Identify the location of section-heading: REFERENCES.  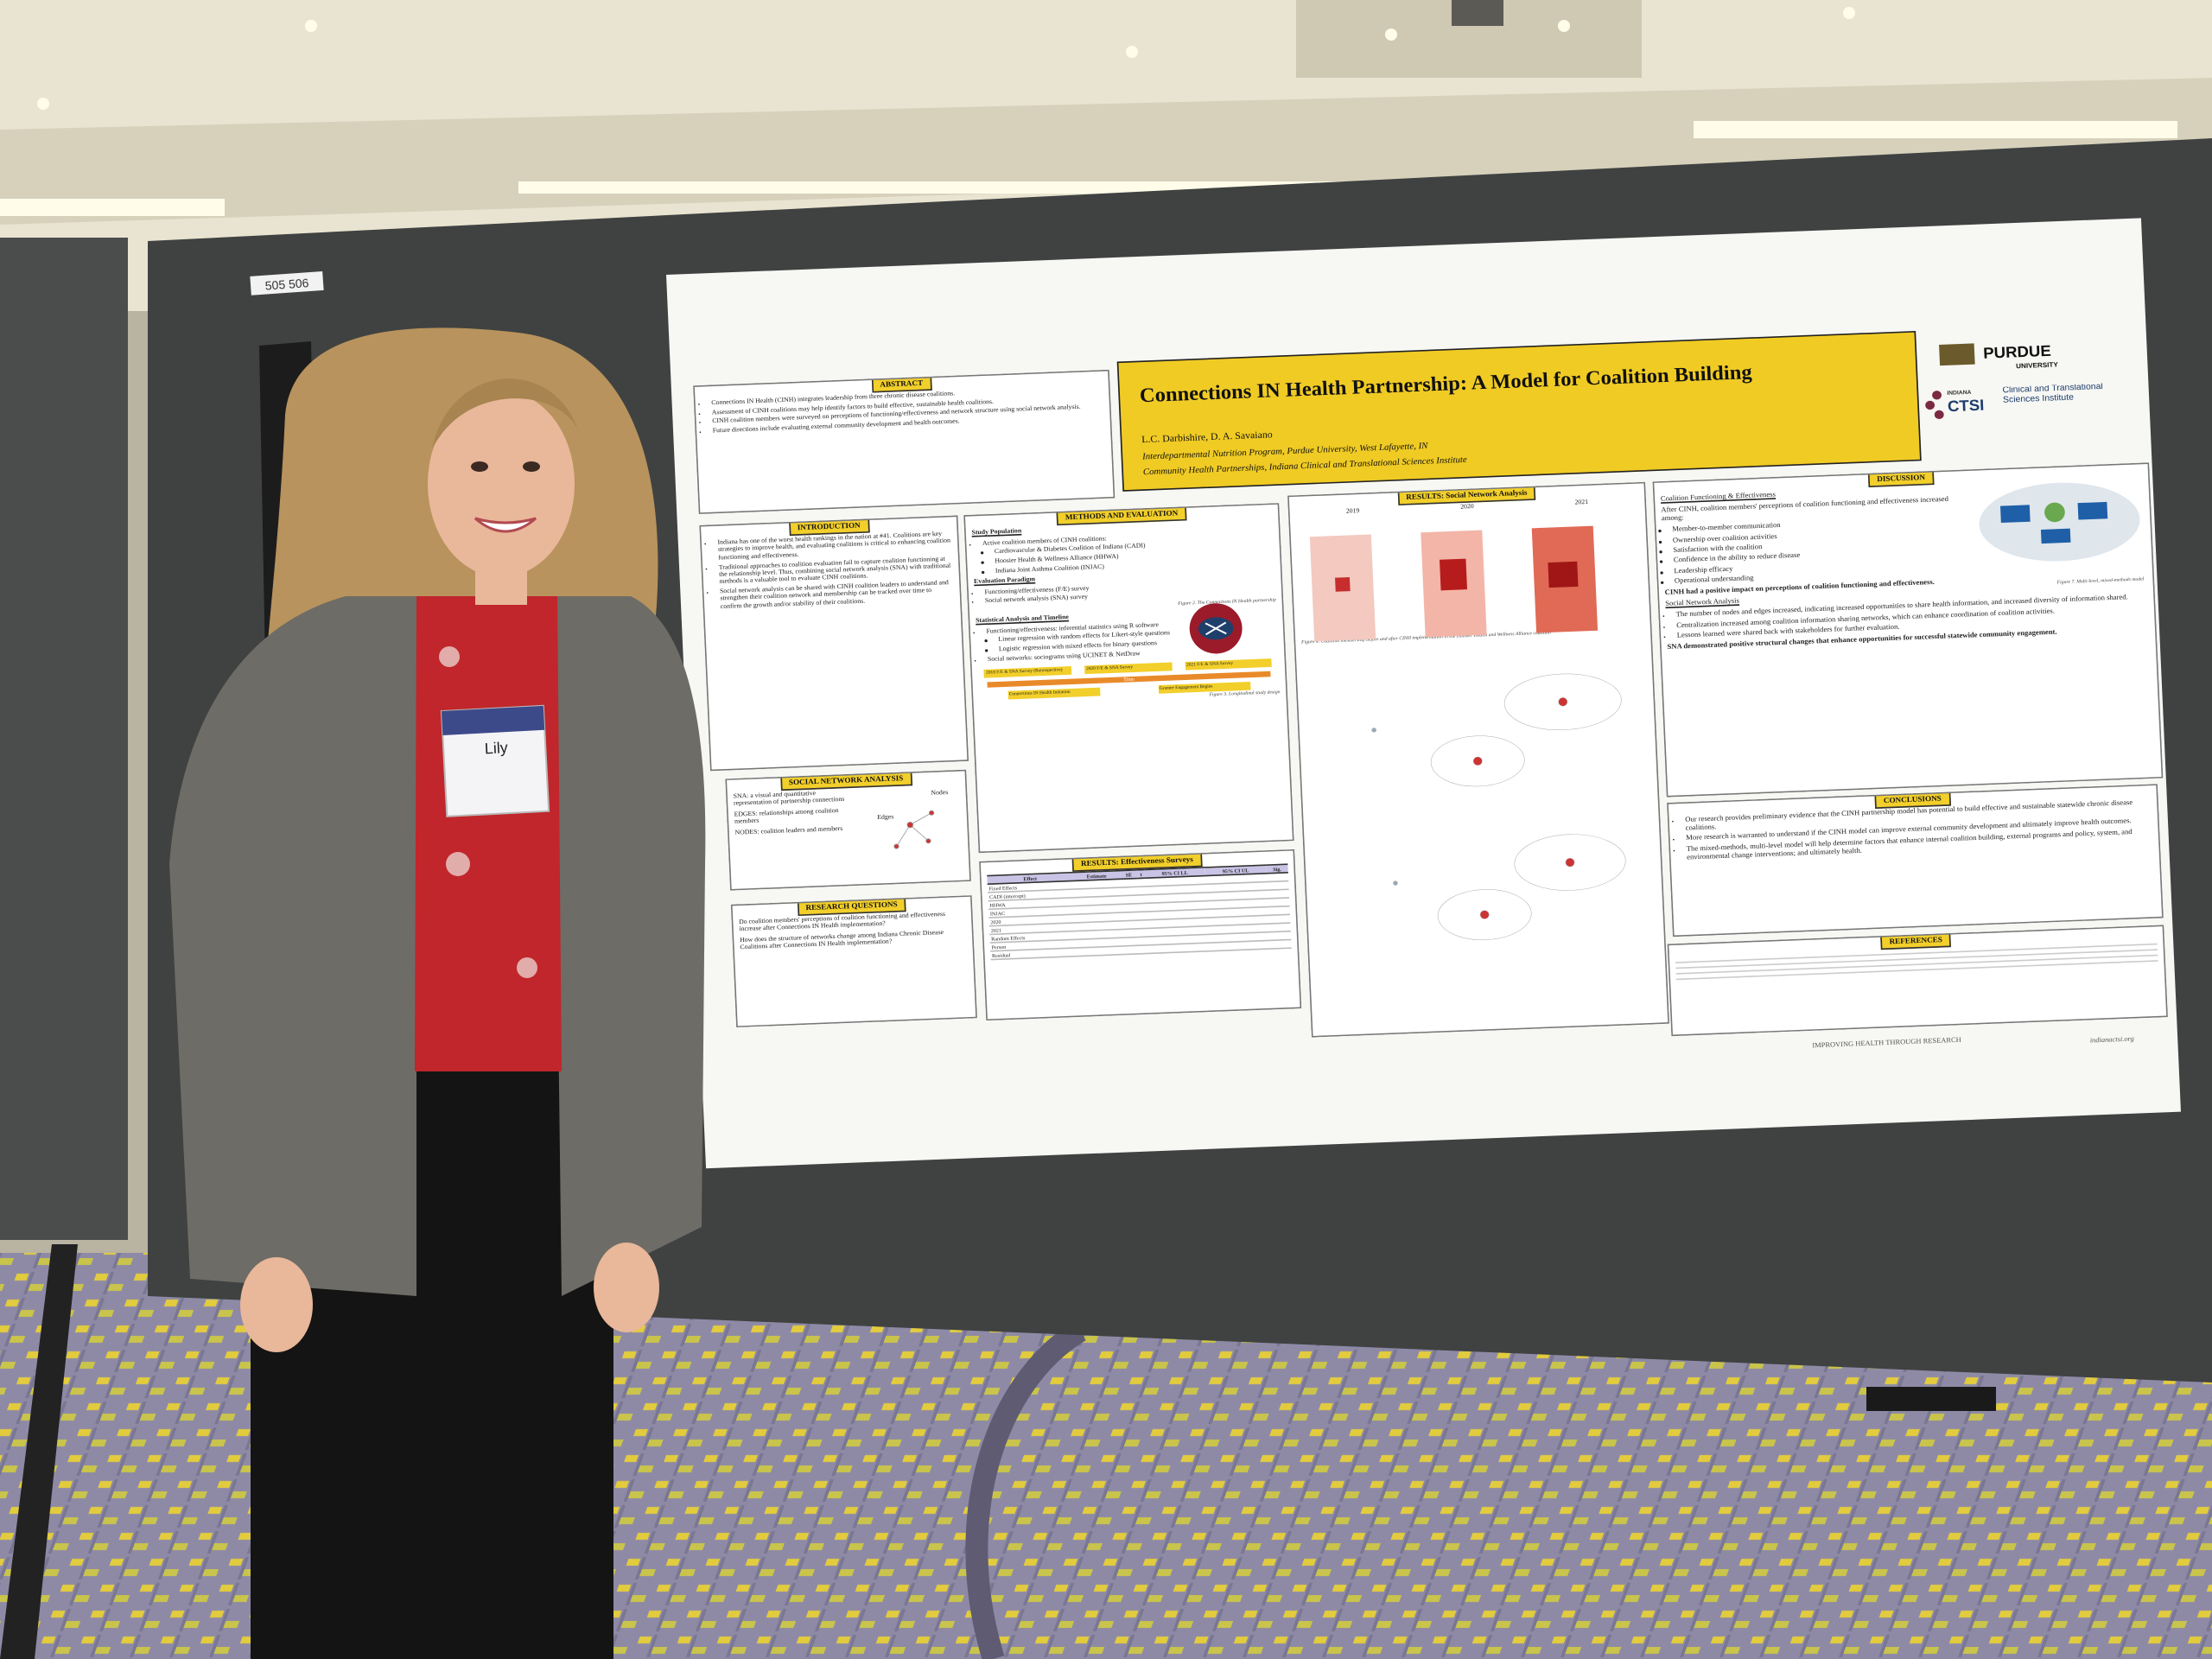
(1916, 941).